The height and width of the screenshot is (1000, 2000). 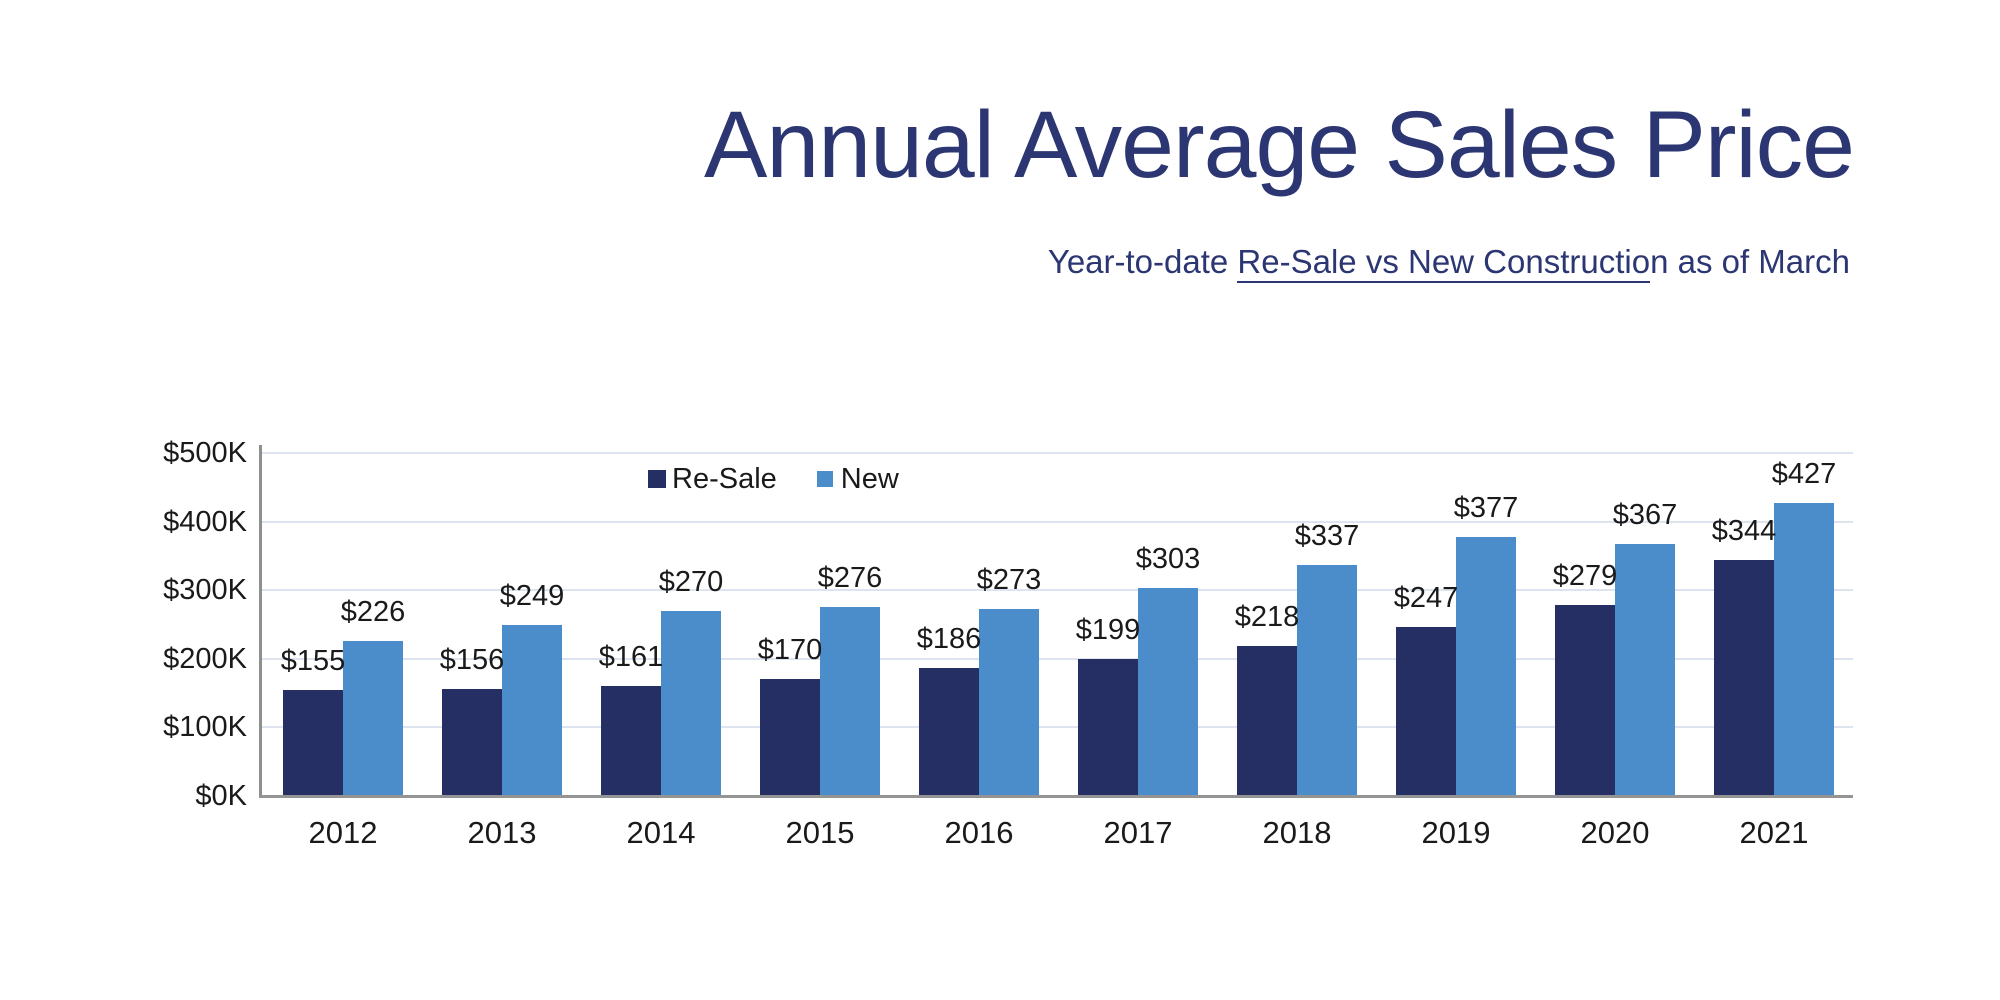 I want to click on bar-resale-2018, so click(x=1267, y=721).